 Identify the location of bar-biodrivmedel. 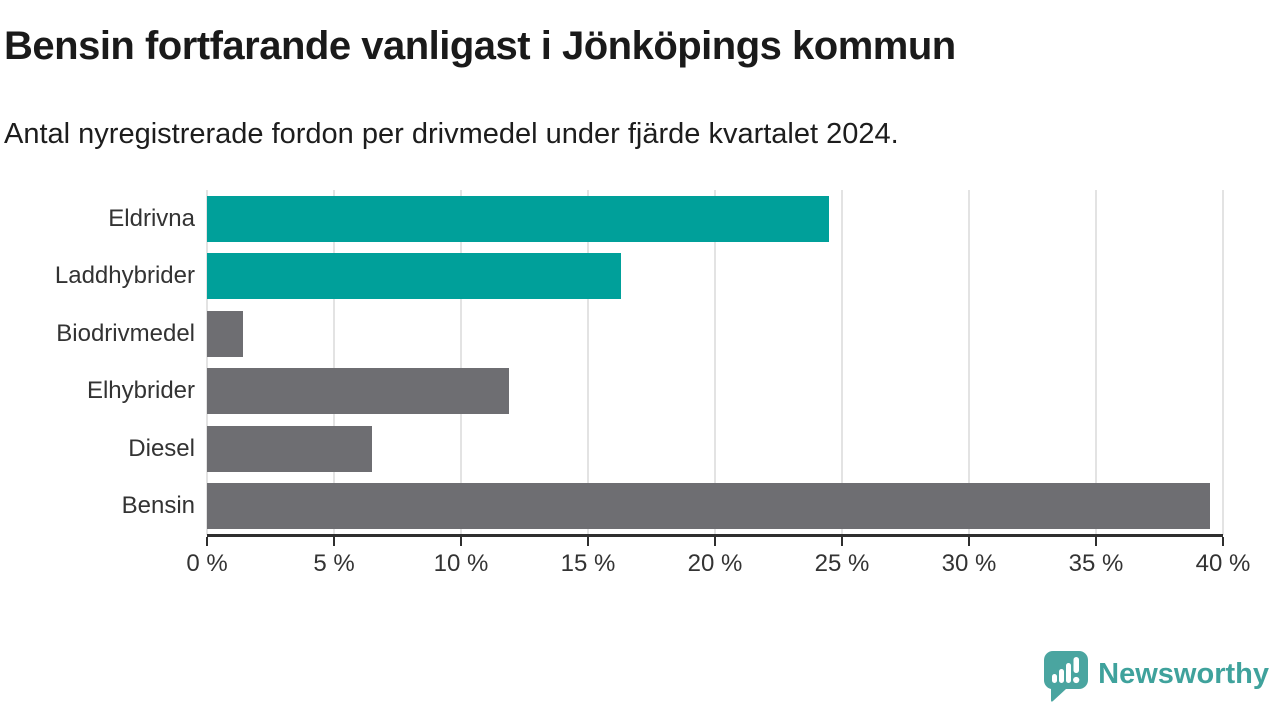
(225, 333).